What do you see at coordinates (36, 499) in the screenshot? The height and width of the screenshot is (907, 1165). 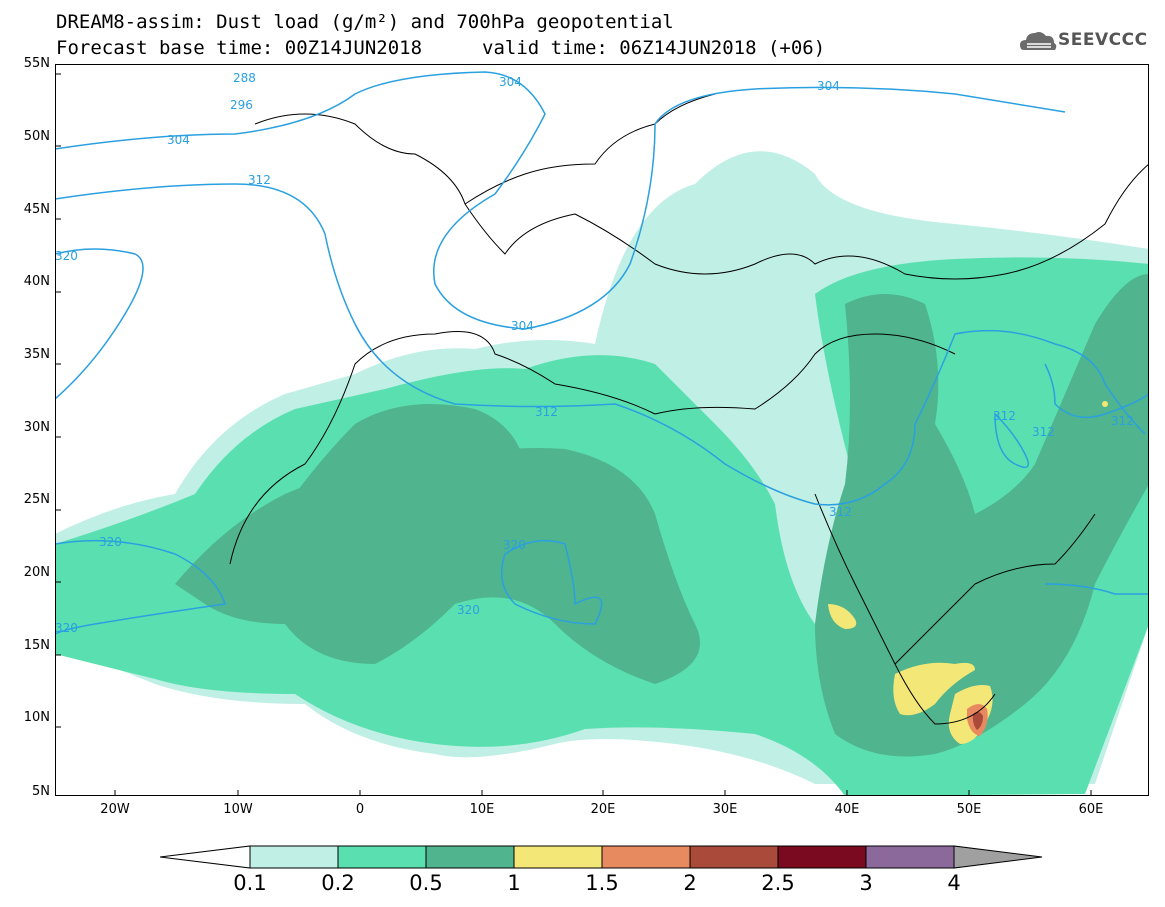 I see `lat-label: 25N` at bounding box center [36, 499].